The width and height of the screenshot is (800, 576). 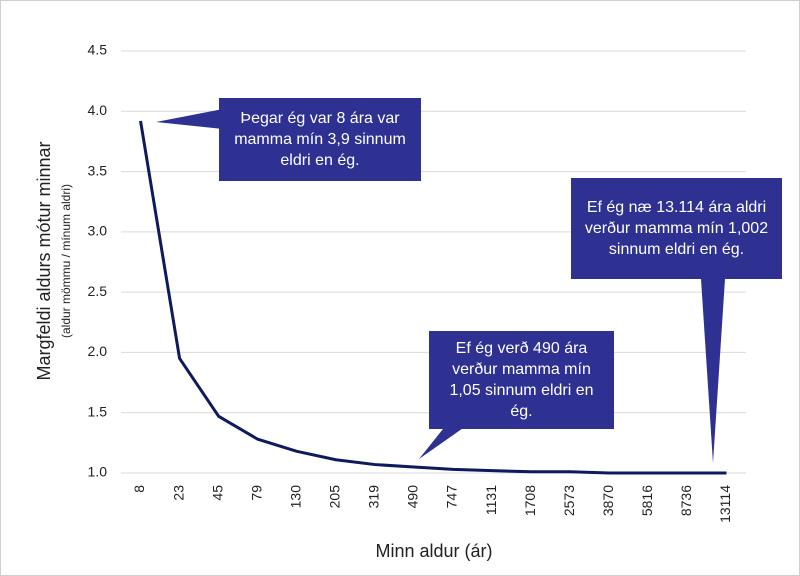 What do you see at coordinates (98, 50) in the screenshot?
I see `y-tick-label: 4.5` at bounding box center [98, 50].